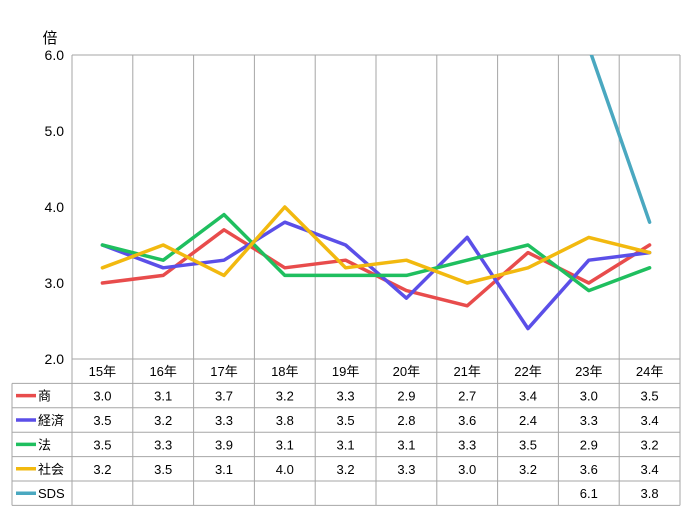 The width and height of the screenshot is (690, 516). Describe the element at coordinates (51, 493) in the screenshot. I see `legend-label: SDS` at that location.